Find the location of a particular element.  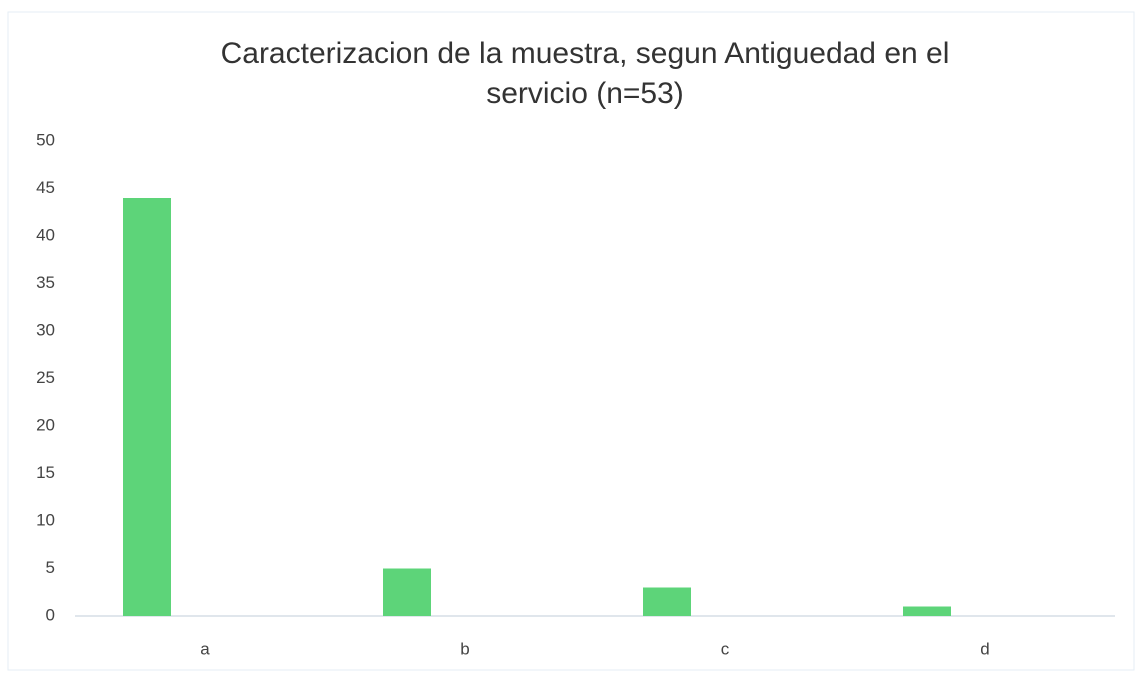

x-tick-label: b is located at coordinates (464, 648).